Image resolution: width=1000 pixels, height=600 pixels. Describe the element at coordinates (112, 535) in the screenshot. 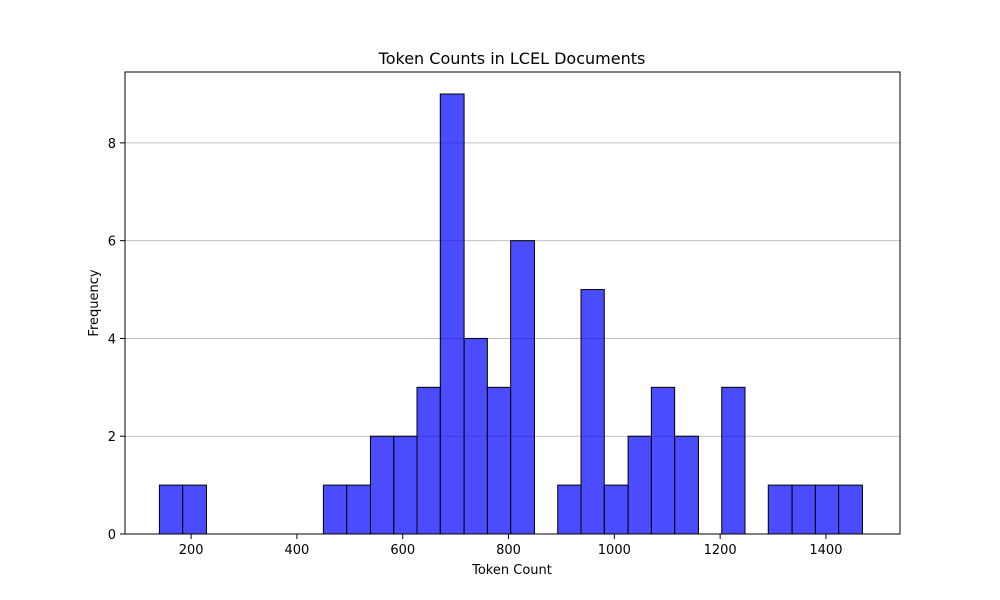

I see `y-tick-label: 0` at that location.